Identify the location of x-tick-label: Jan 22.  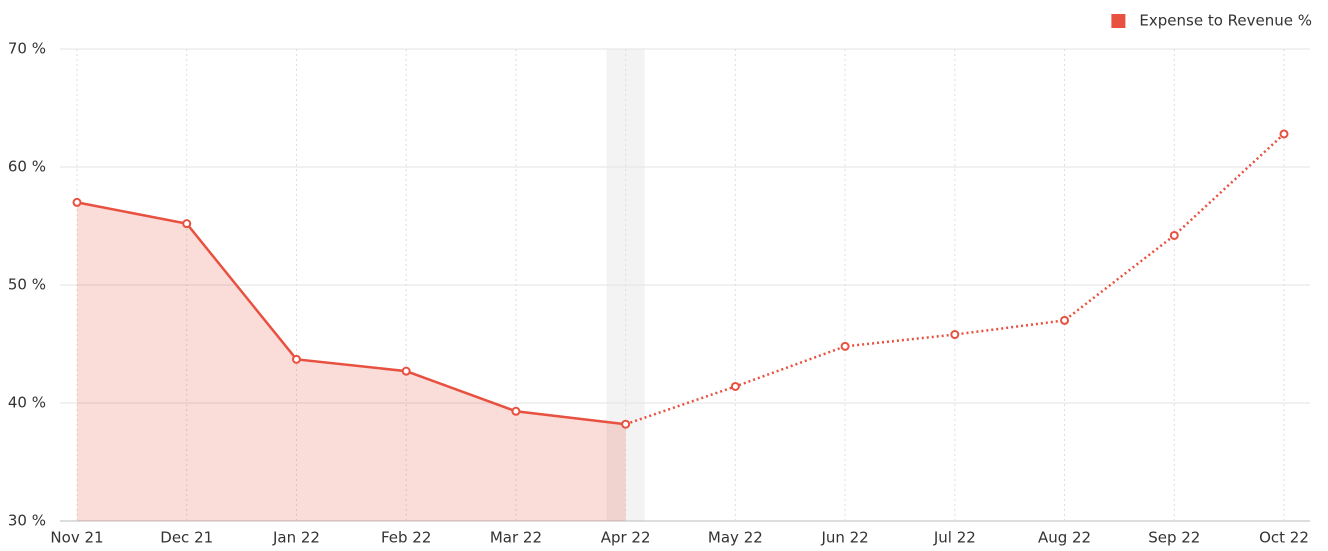
(296, 538).